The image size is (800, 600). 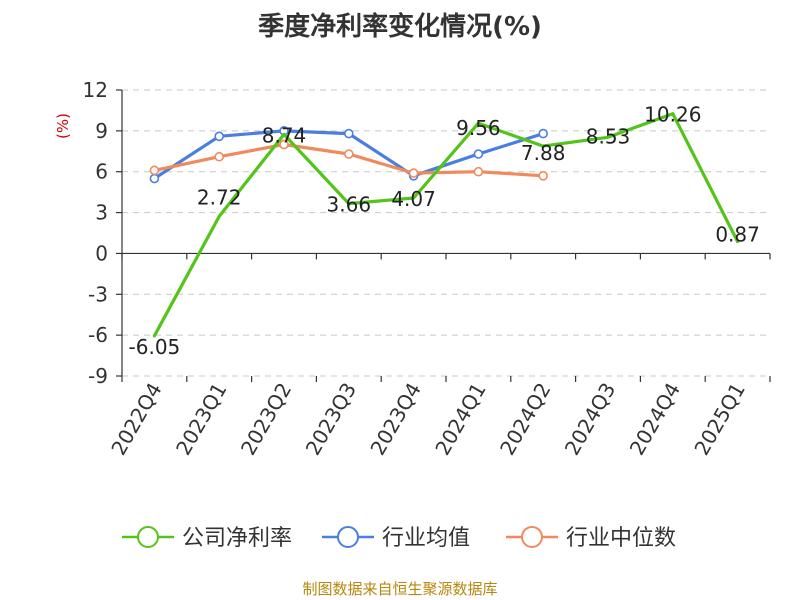 I want to click on y-tick-label: -6, so click(x=98, y=335).